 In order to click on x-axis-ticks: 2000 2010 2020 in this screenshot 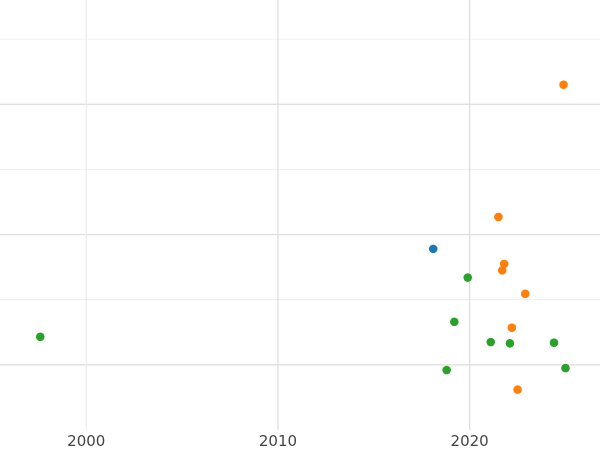, I will do `click(278, 441)`.